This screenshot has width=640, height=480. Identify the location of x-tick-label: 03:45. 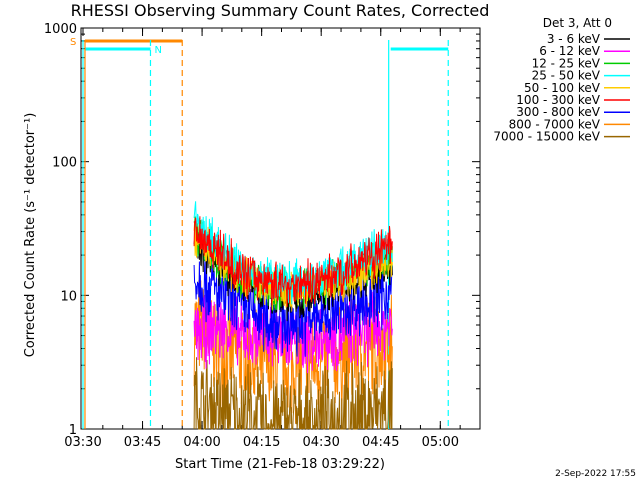
(142, 442).